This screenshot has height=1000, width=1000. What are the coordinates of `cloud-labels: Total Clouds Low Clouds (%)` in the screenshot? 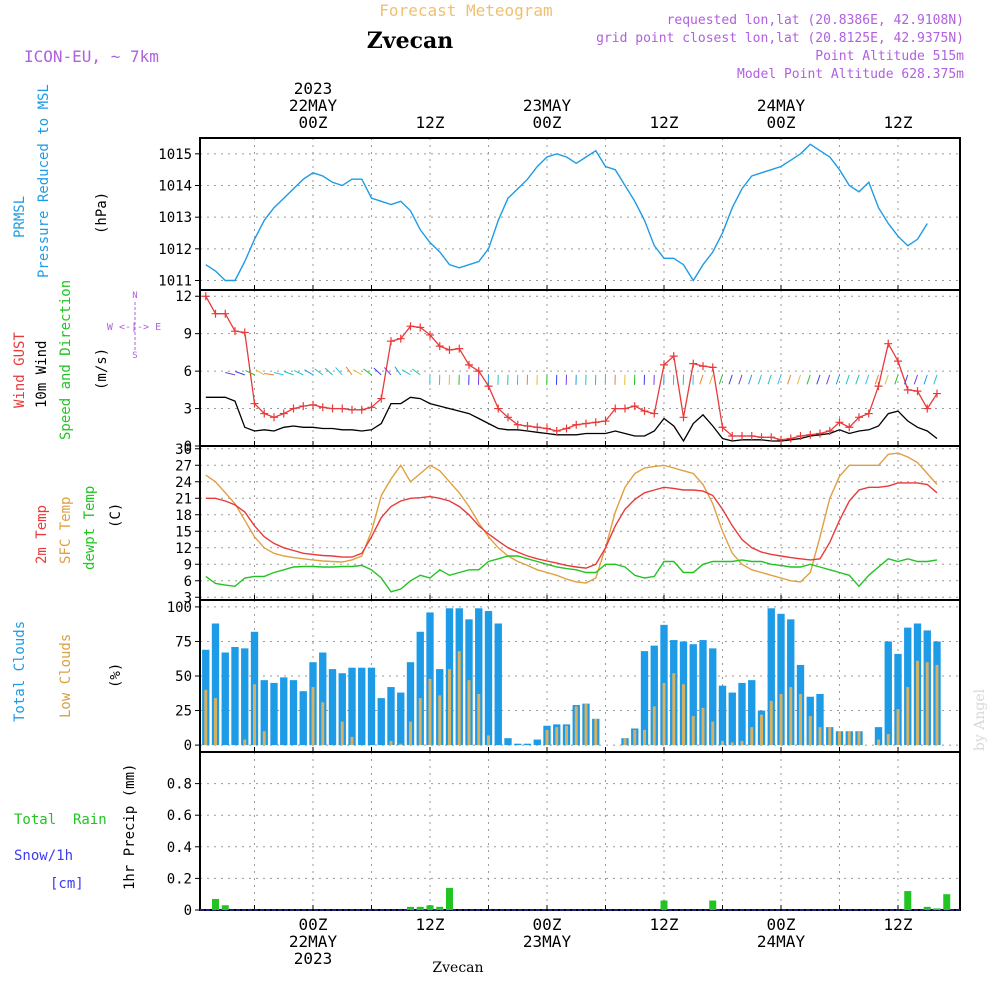 It's located at (68, 671).